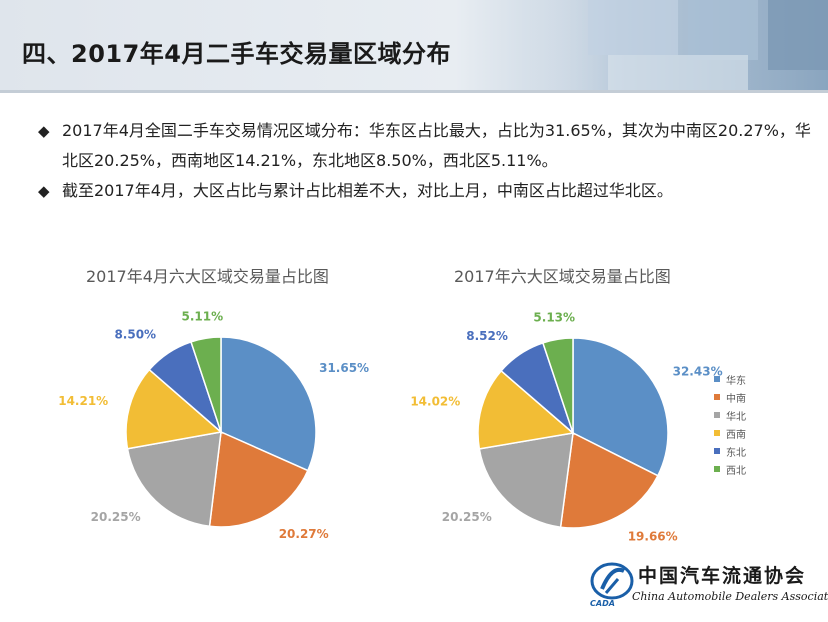  I want to click on chart-legend: 华东 中南 华北 西南 东北 西北, so click(730, 424).